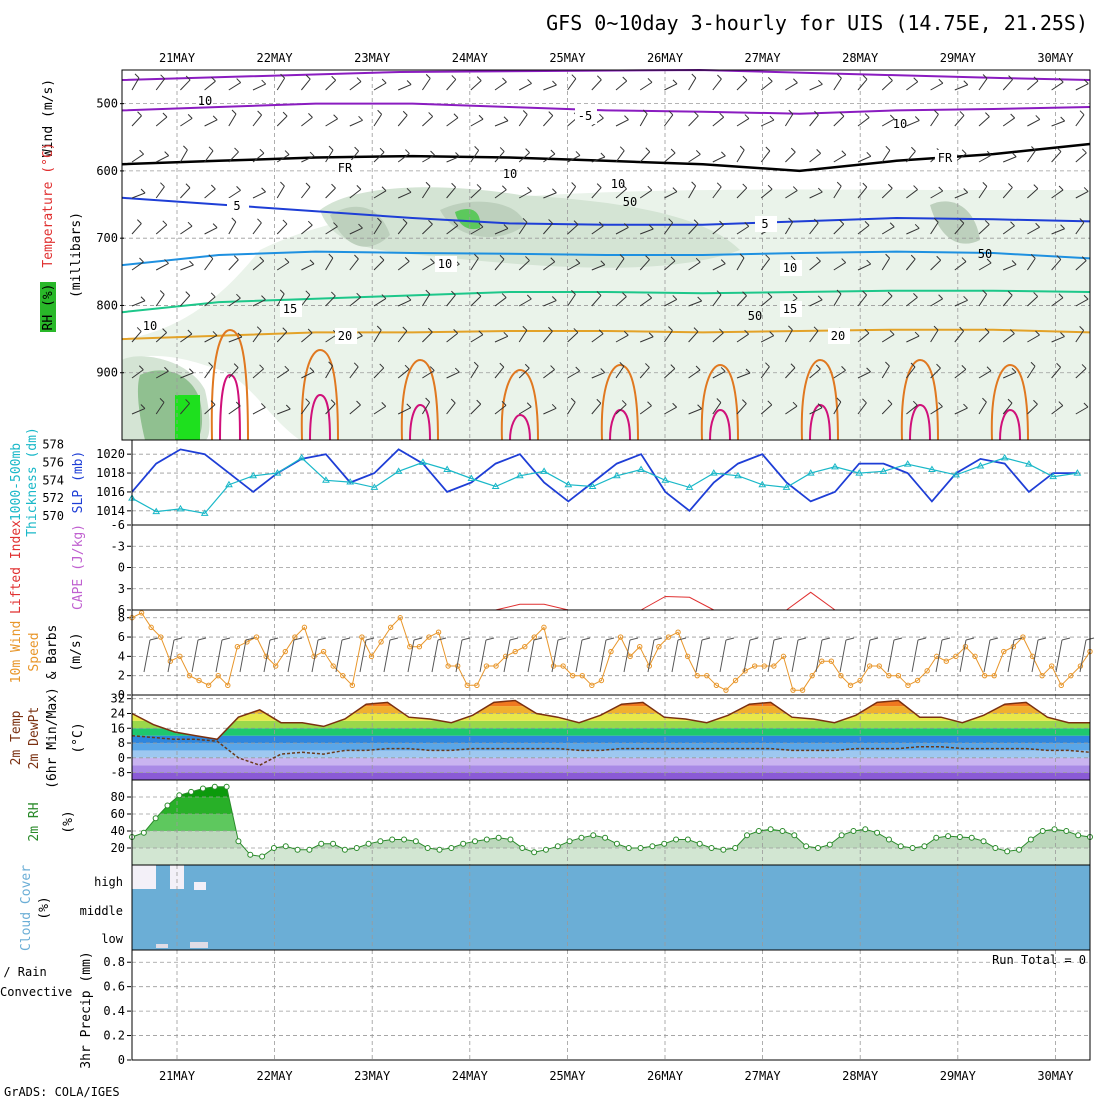 The image size is (1100, 1100). What do you see at coordinates (919, 399) in the screenshot?
I see `isotherm-lobe` at bounding box center [919, 399].